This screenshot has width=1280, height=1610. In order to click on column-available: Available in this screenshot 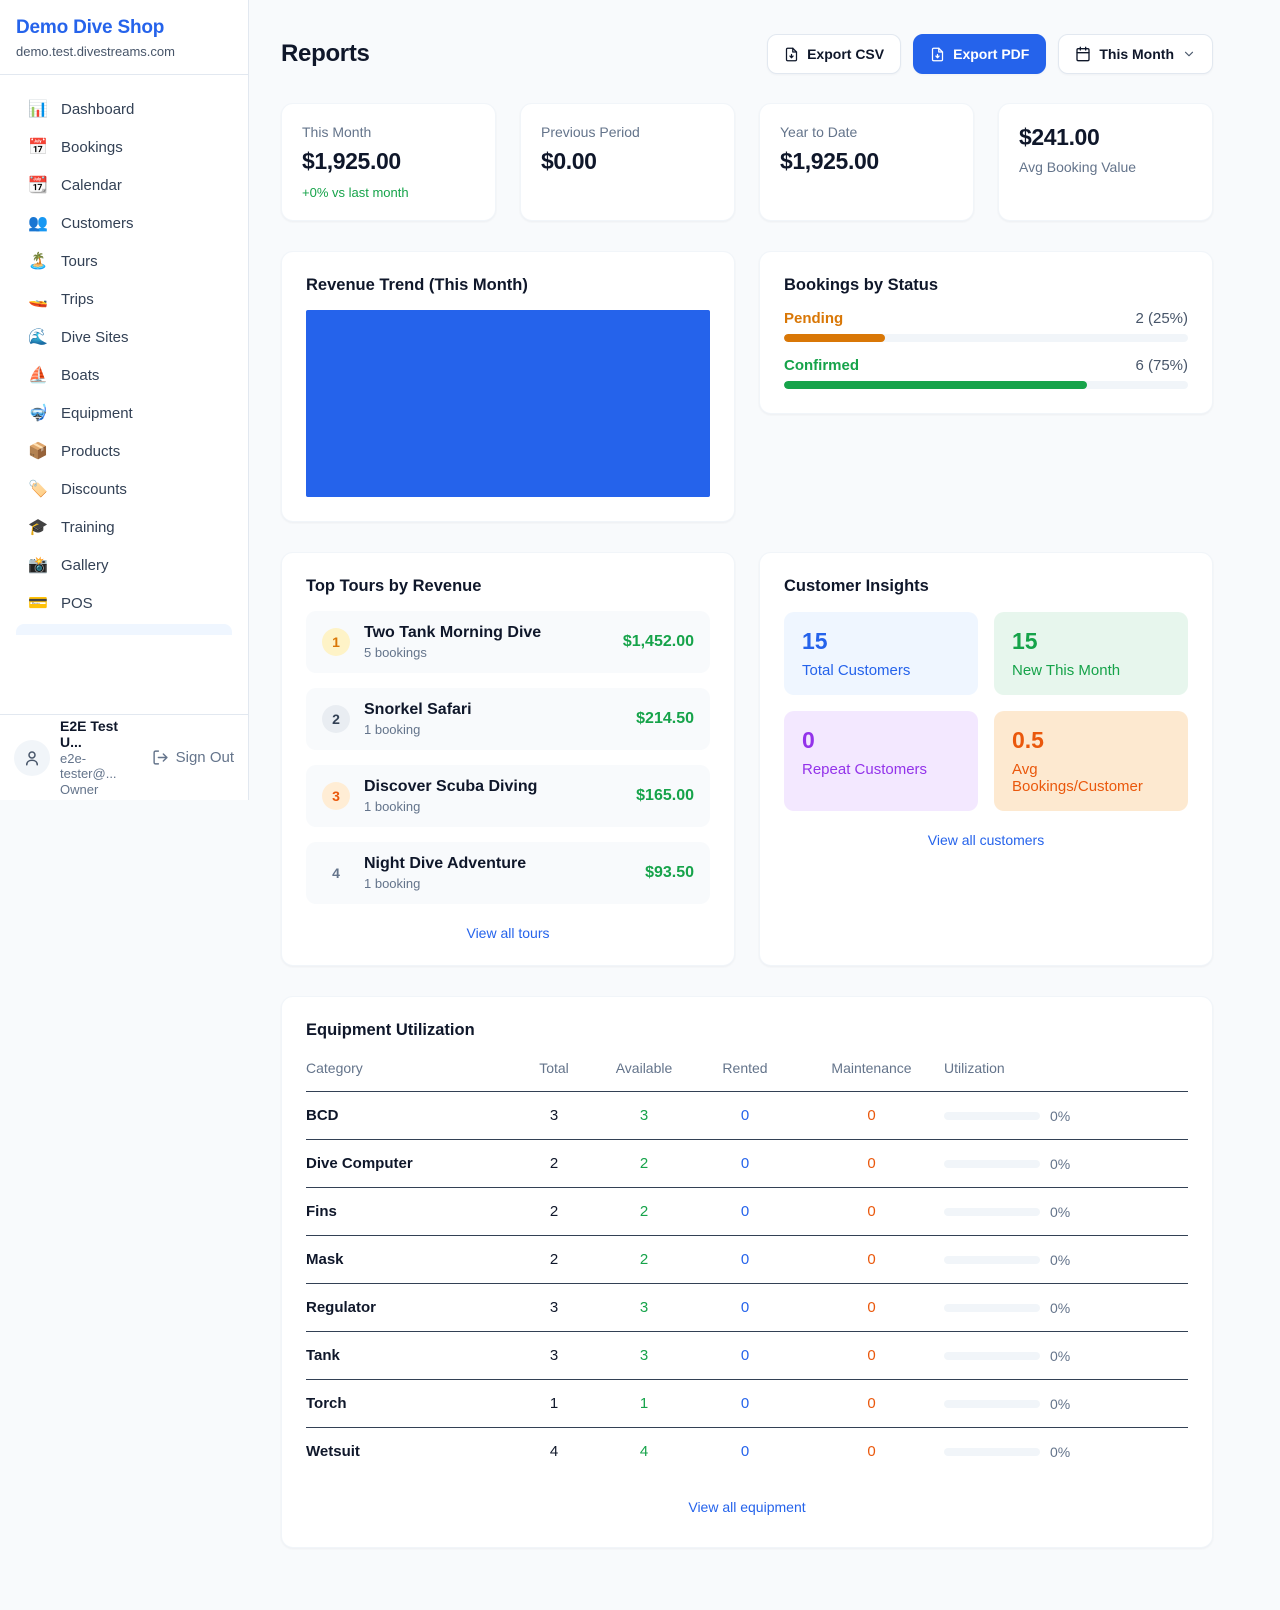, I will do `click(644, 1069)`.